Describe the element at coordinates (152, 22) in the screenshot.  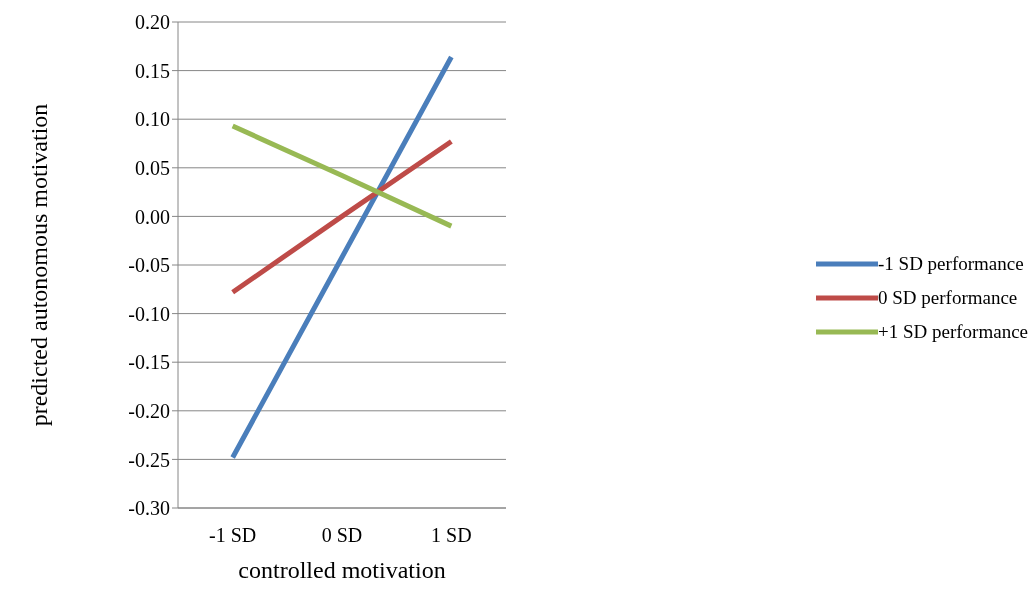
I see `y-tick-label: 0.20` at that location.